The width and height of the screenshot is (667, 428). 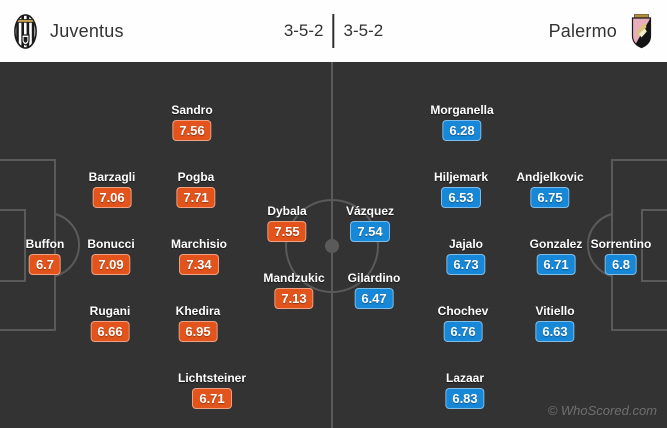 I want to click on match-header: Juventus 3-5-2 3-5-2 Palermo, so click(x=333, y=31).